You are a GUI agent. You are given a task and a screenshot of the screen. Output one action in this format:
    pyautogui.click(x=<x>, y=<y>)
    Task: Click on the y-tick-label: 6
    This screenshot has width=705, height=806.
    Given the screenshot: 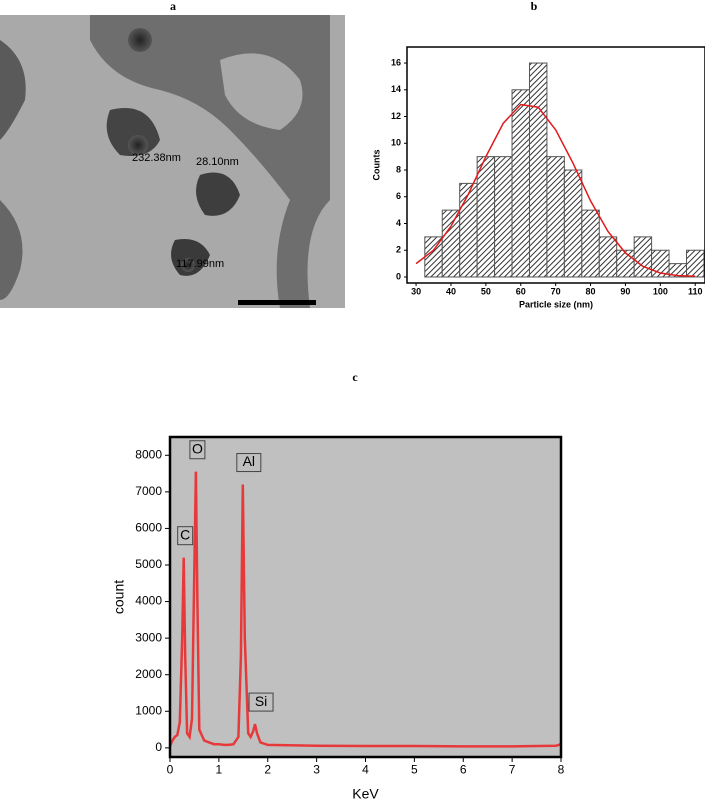 What is the action you would take?
    pyautogui.click(x=398, y=196)
    